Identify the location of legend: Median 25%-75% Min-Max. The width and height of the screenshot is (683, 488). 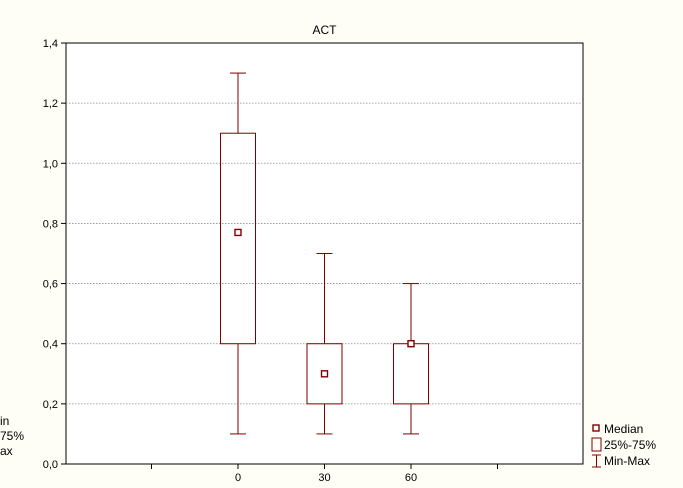
(623, 445).